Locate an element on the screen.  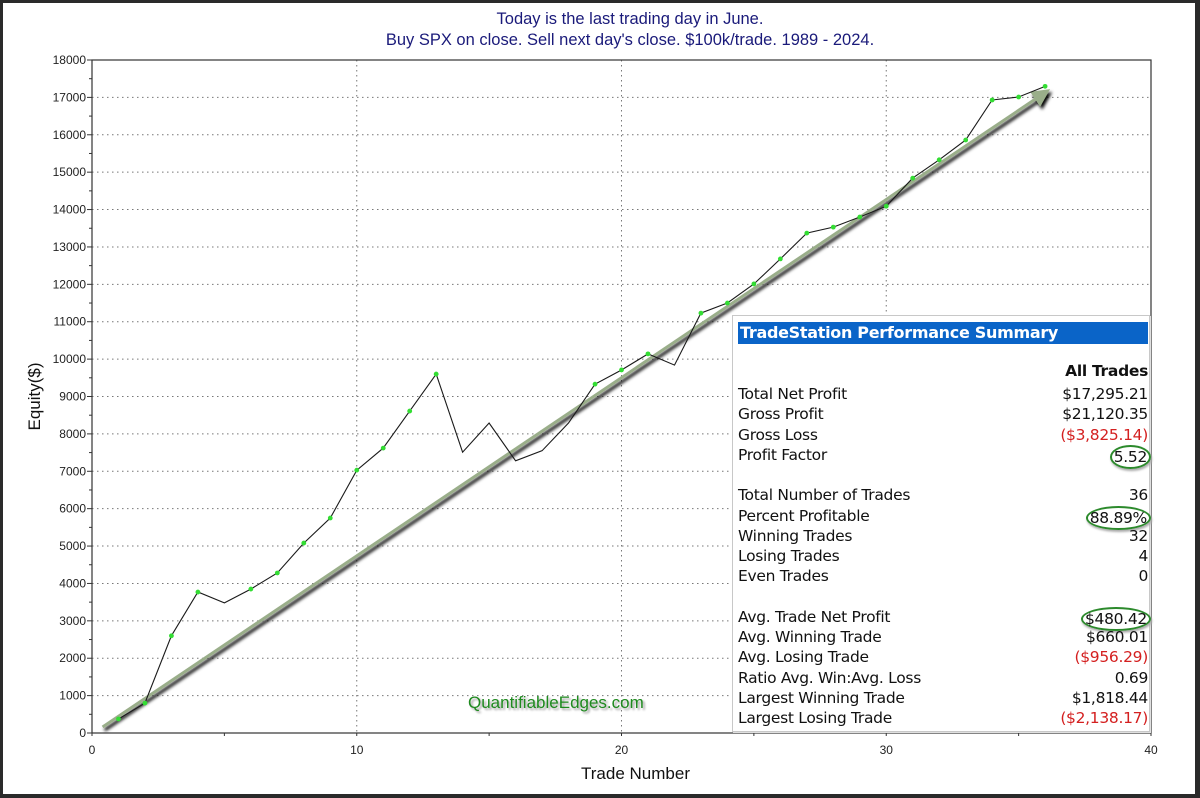
y-tick-label: 0 is located at coordinates (82, 733).